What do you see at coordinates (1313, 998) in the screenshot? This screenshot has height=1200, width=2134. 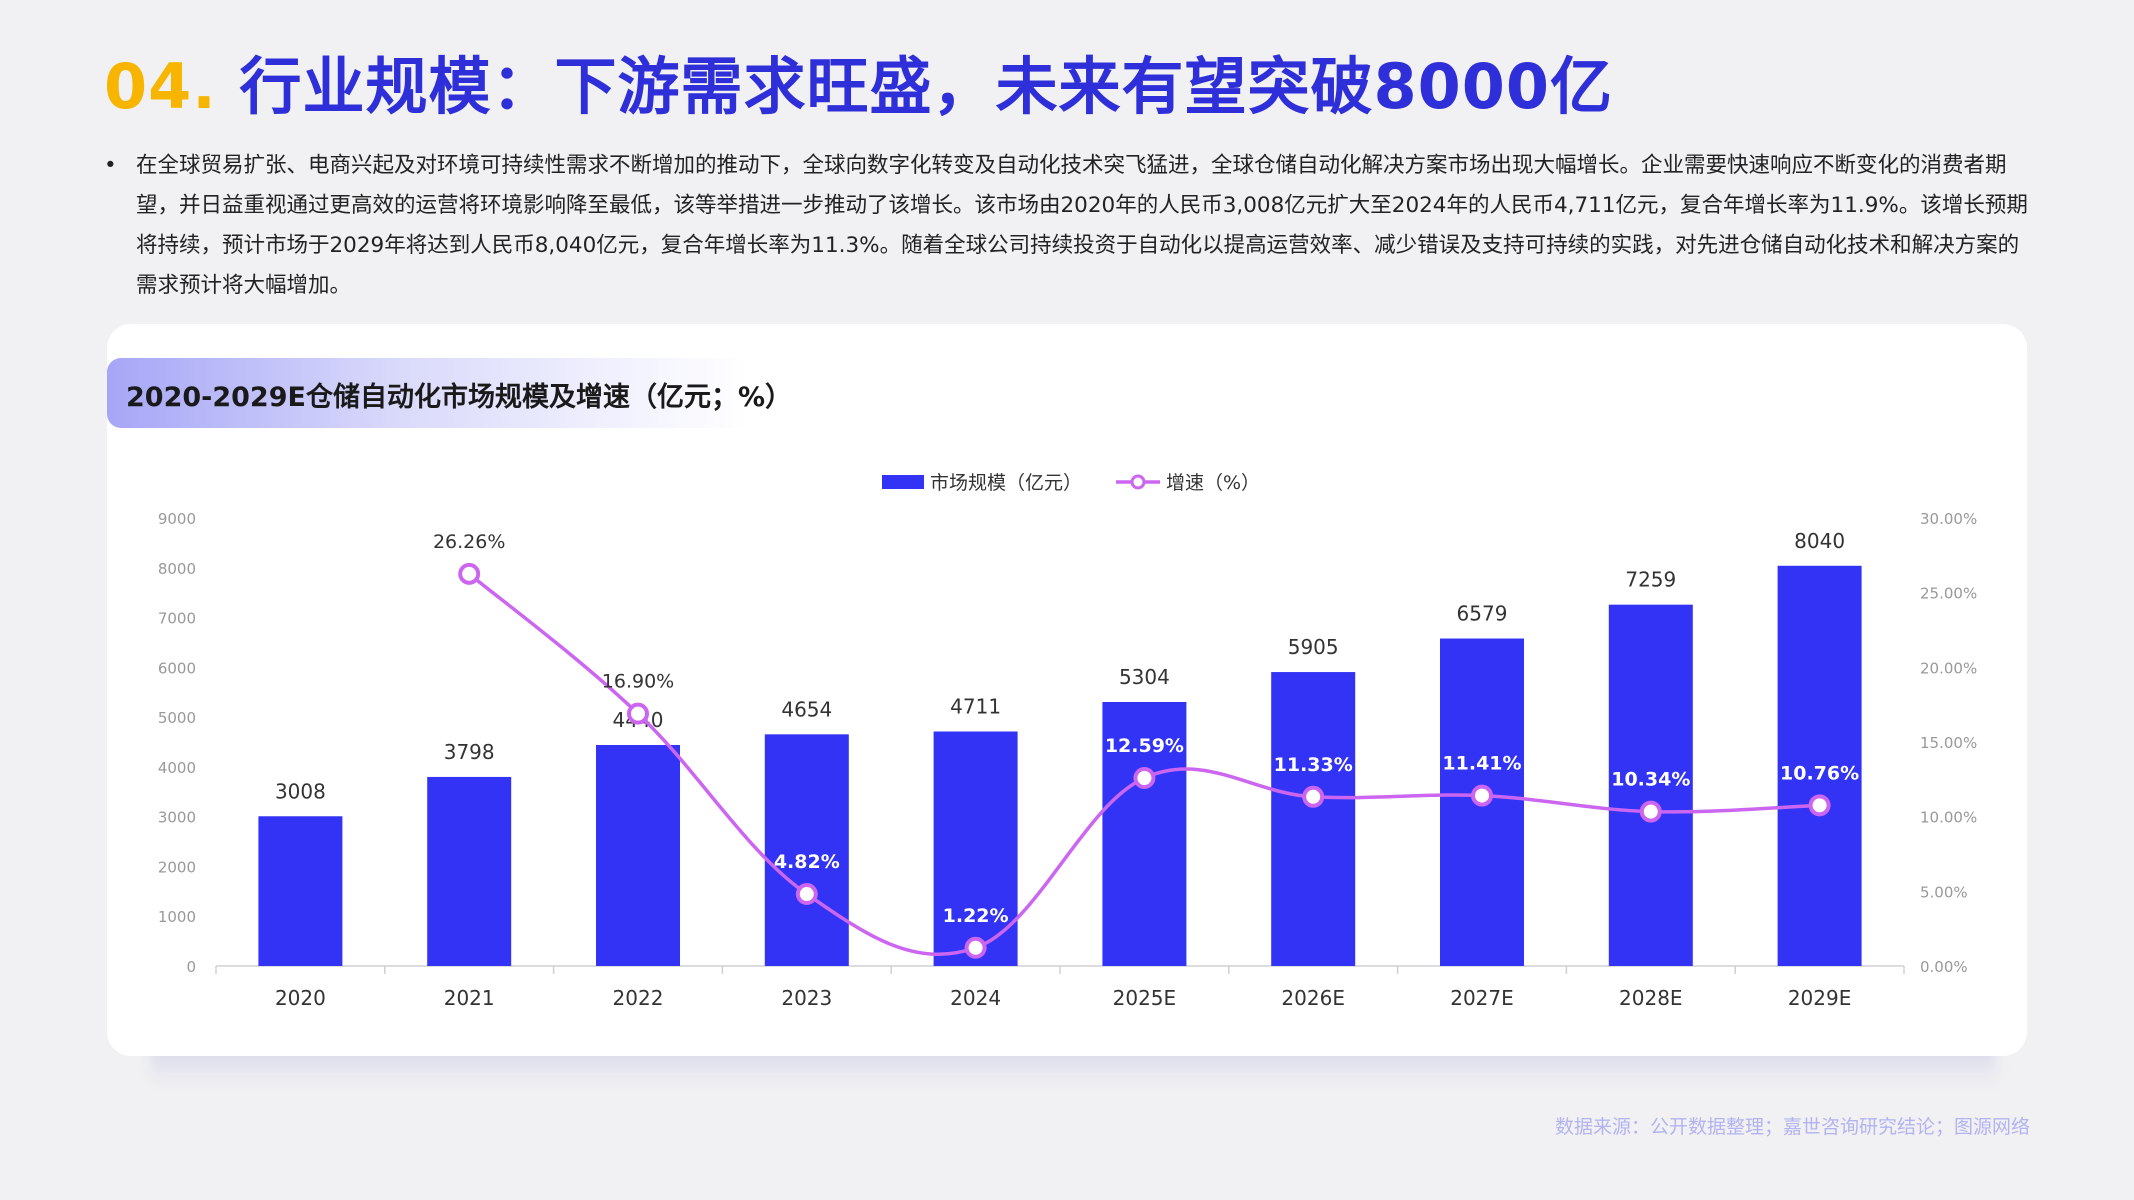 I see `x-tick-label: 2026E` at bounding box center [1313, 998].